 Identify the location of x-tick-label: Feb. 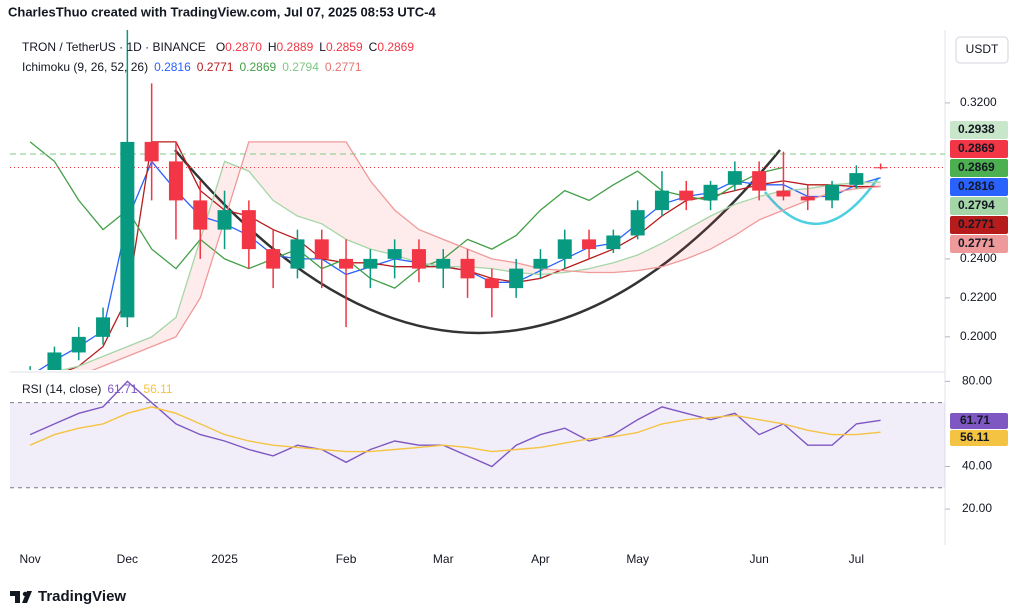
(346, 559).